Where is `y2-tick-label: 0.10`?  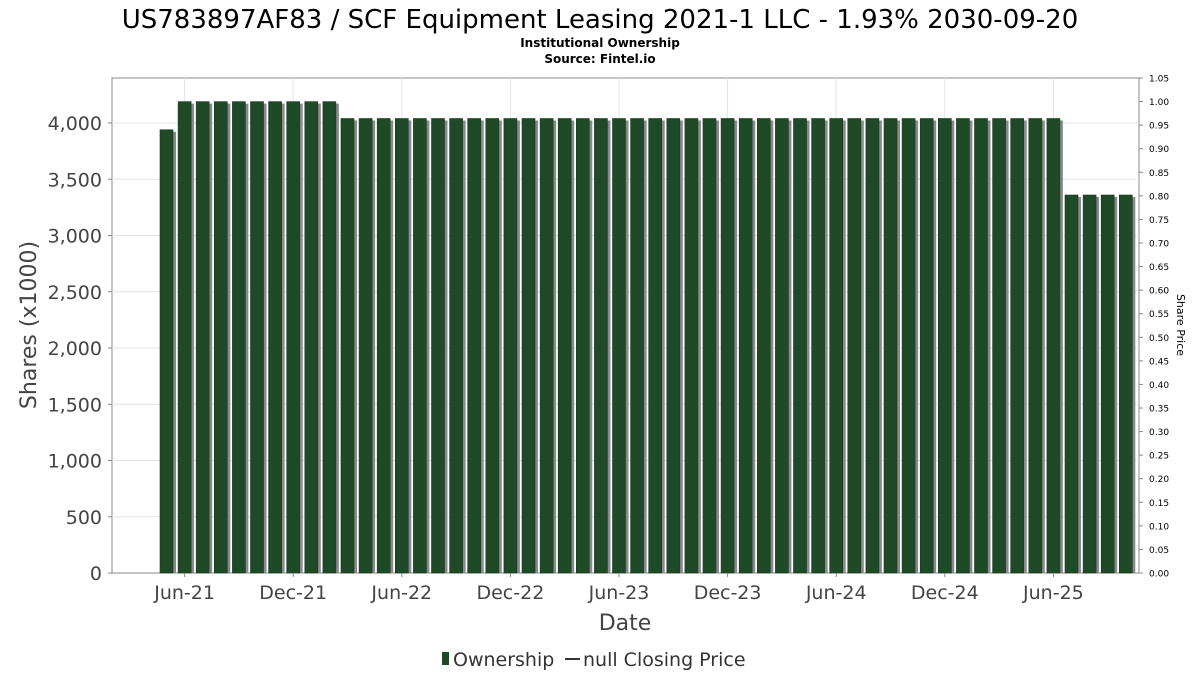 y2-tick-label: 0.10 is located at coordinates (1159, 527).